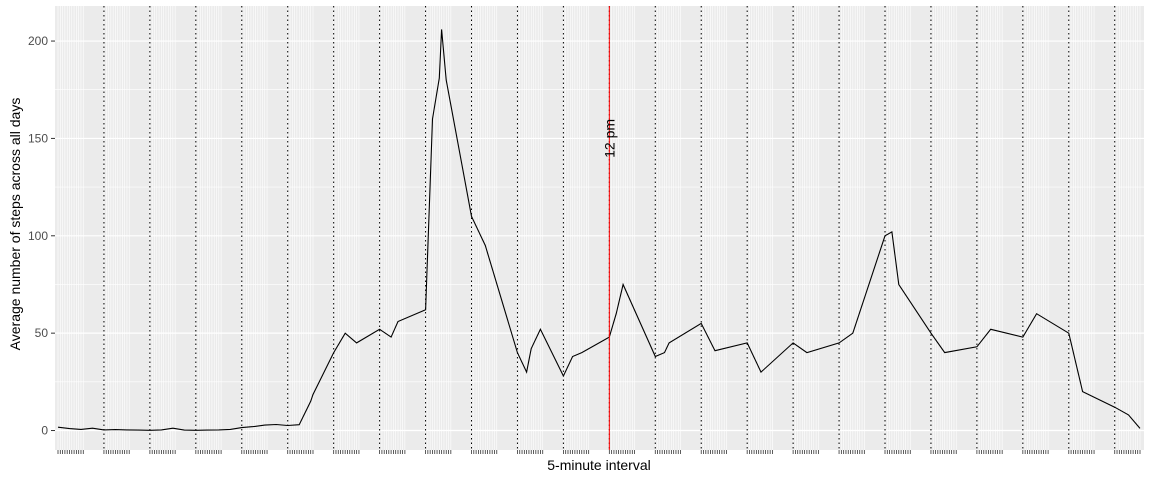  What do you see at coordinates (38, 236) in the screenshot?
I see `y-tick-label: 100` at bounding box center [38, 236].